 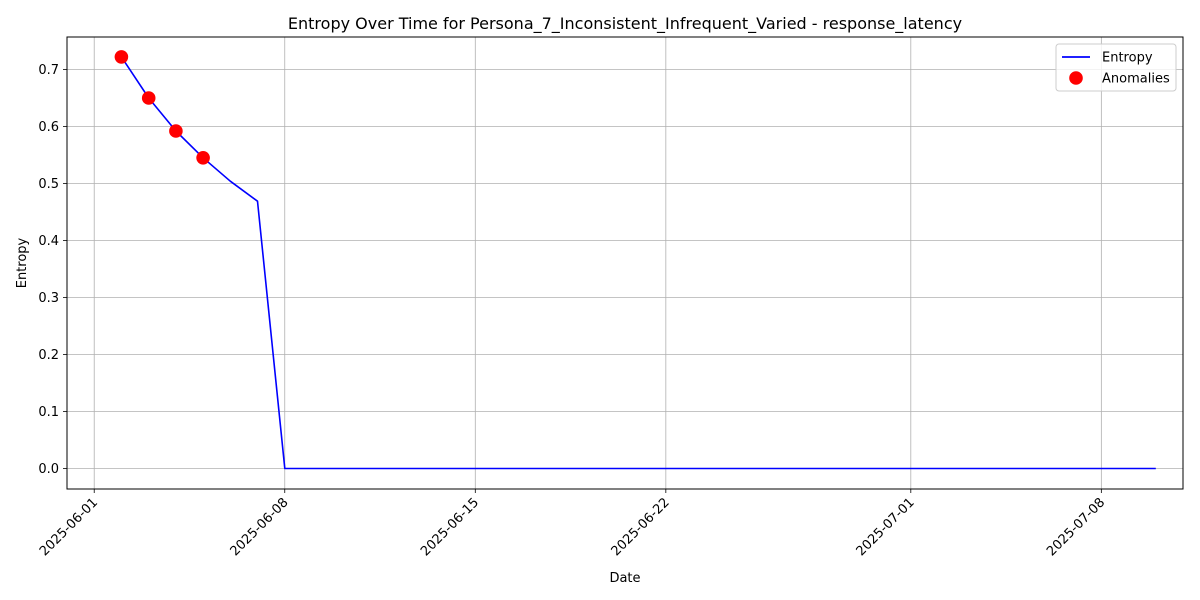 What do you see at coordinates (48, 469) in the screenshot?
I see `y-tick-label: 0.0` at bounding box center [48, 469].